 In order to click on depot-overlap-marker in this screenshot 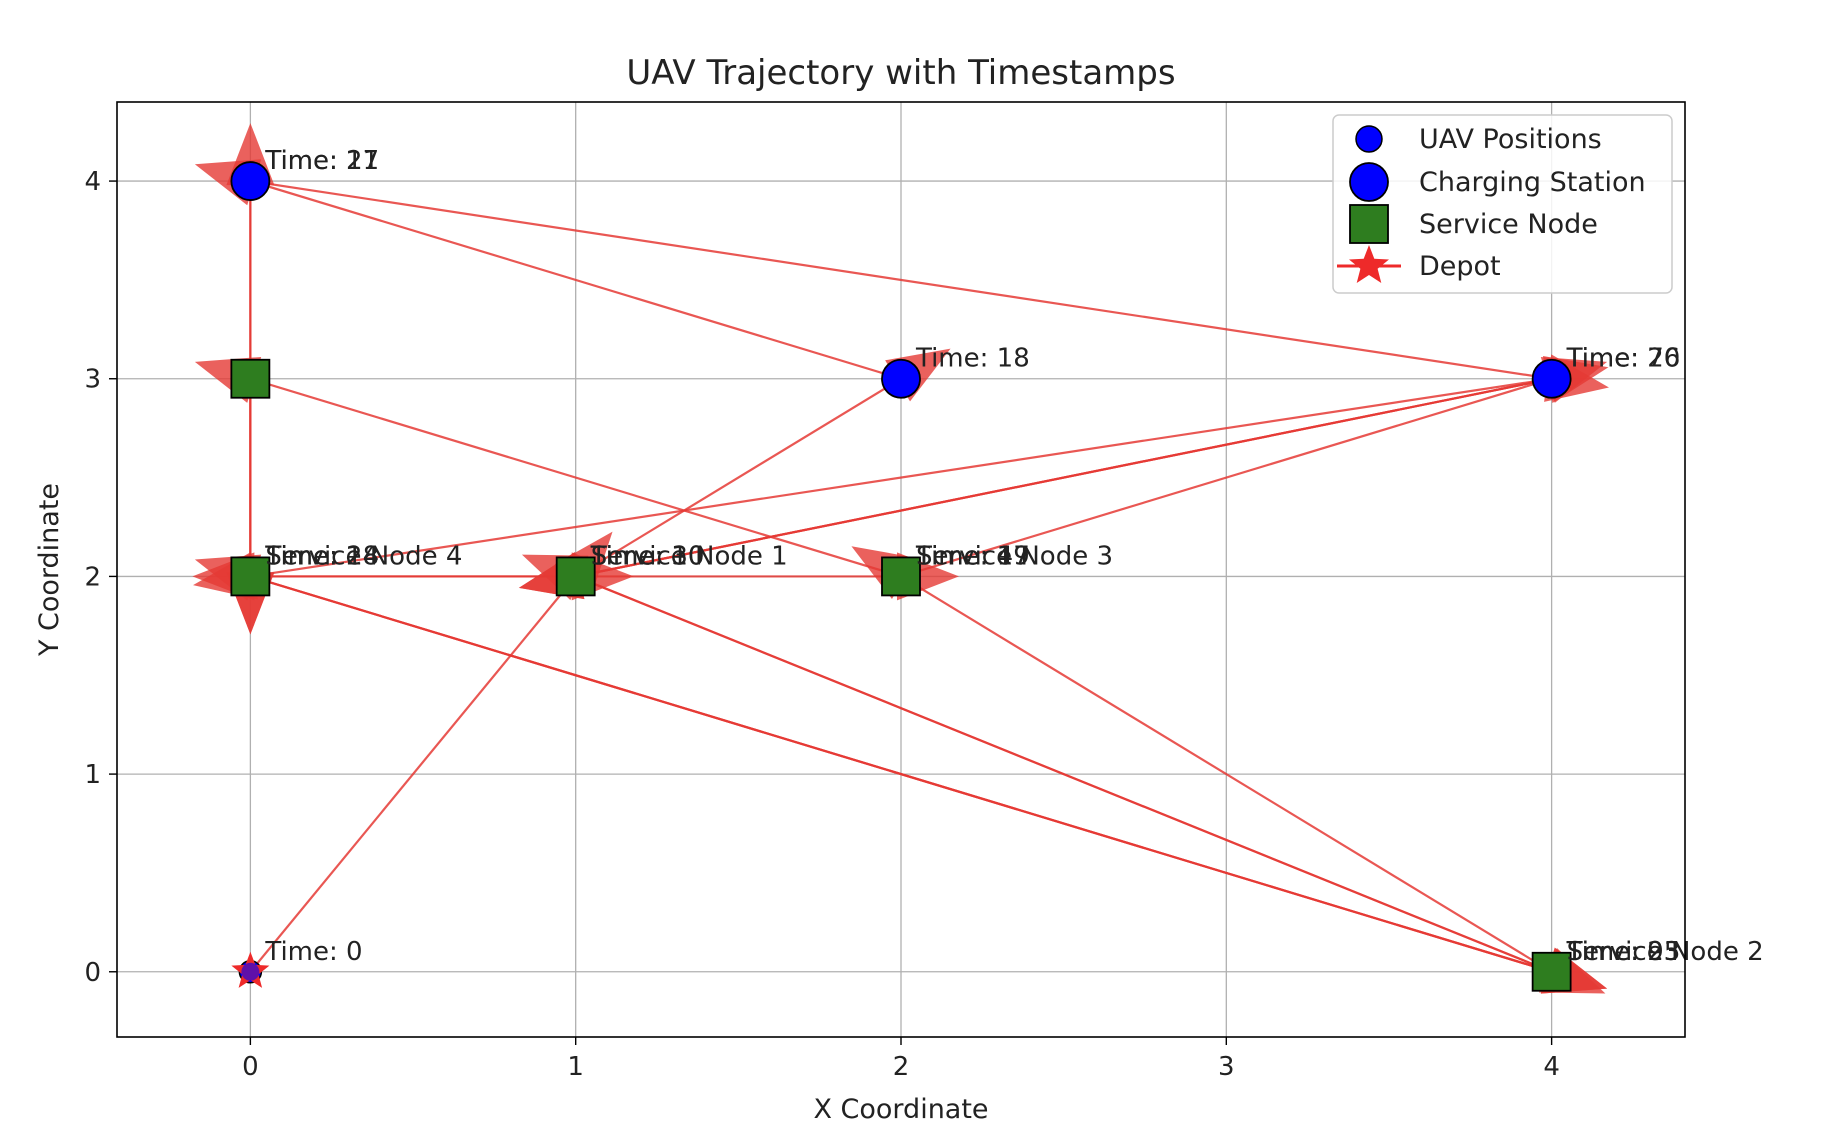, I will do `click(250, 971)`.